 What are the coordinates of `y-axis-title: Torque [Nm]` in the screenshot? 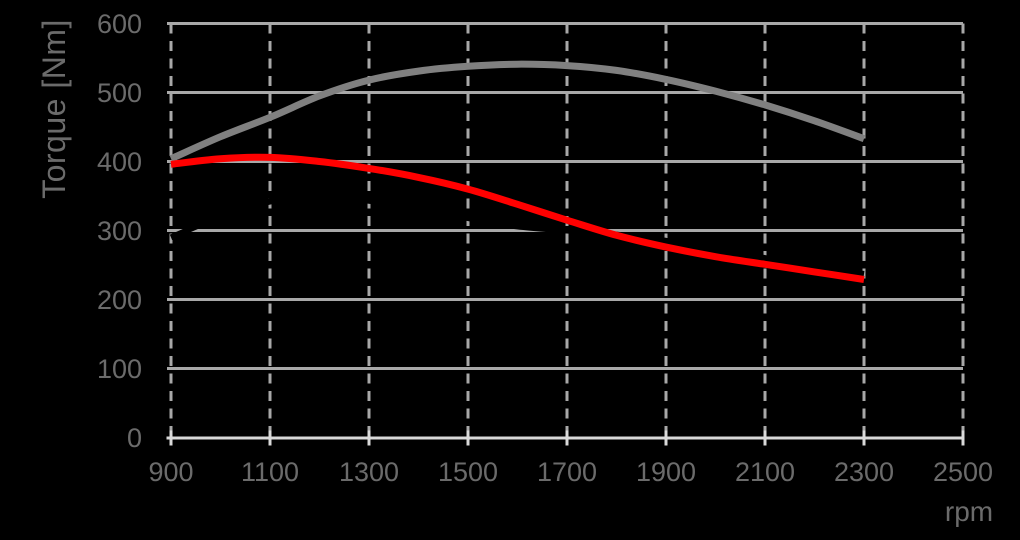 It's located at (54, 109).